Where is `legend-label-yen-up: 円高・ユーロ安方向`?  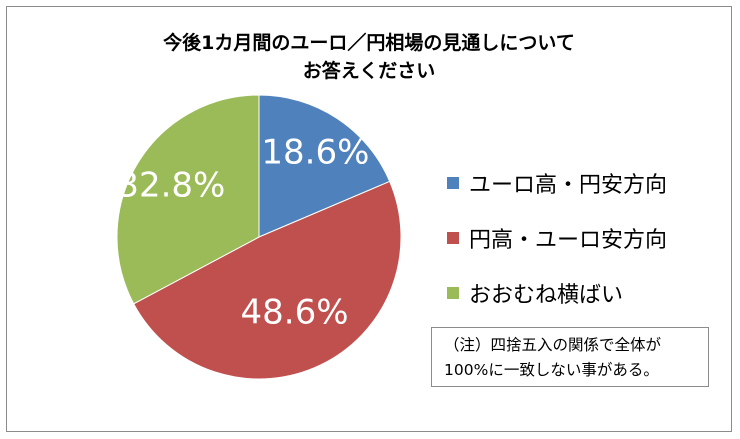
legend-label-yen-up: 円高・ユーロ安方向 is located at coordinates (568, 240).